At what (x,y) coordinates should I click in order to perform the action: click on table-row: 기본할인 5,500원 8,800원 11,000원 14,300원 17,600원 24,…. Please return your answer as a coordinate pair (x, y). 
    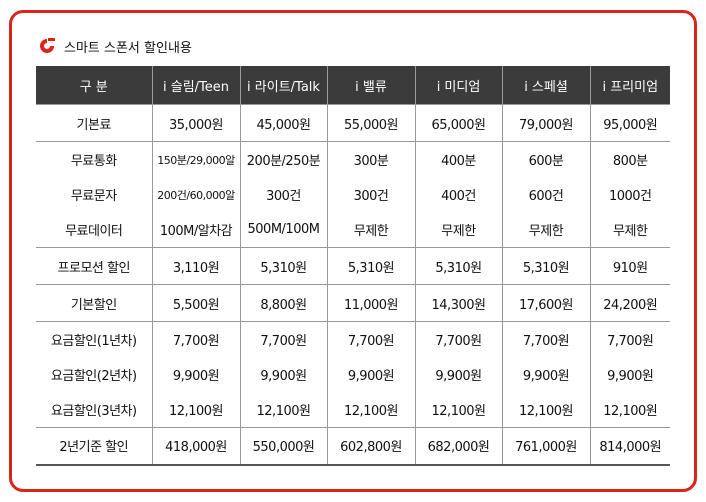
    Looking at the image, I should click on (353, 303).